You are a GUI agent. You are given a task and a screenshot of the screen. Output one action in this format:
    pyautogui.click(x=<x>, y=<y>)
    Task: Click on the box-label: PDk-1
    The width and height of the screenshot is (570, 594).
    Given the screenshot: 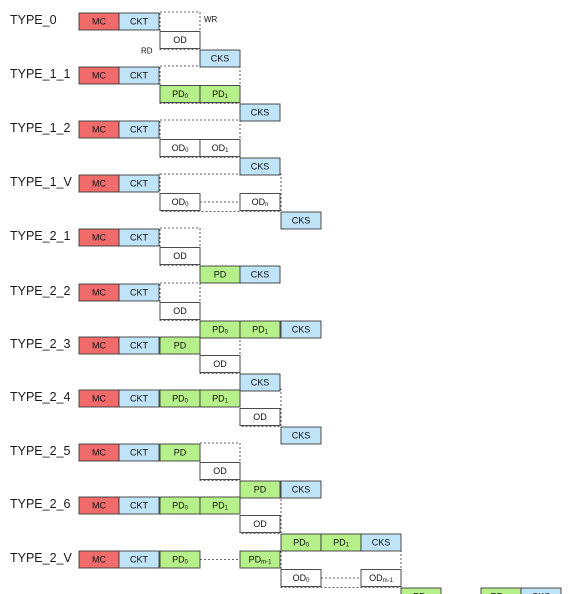 What is the action you would take?
    pyautogui.click(x=502, y=593)
    